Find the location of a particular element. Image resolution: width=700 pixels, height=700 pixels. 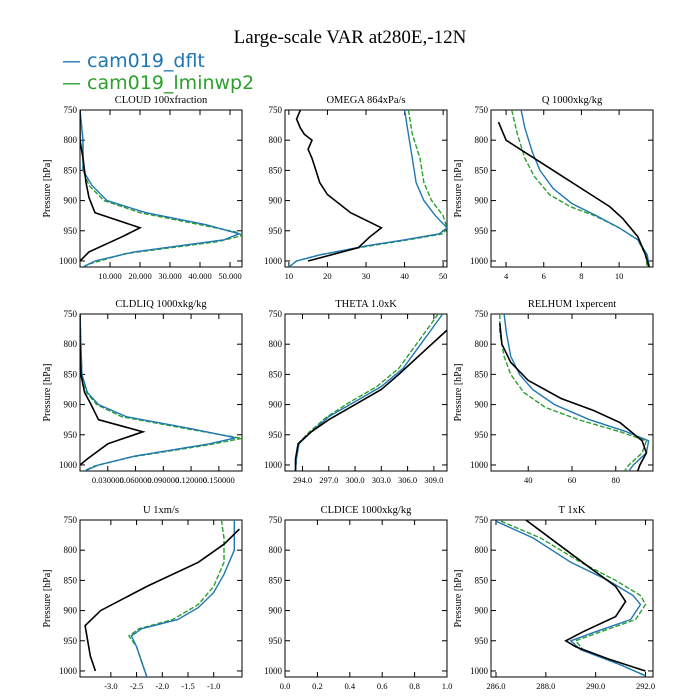

x-tick-label: 0.060000 is located at coordinates (136, 480).